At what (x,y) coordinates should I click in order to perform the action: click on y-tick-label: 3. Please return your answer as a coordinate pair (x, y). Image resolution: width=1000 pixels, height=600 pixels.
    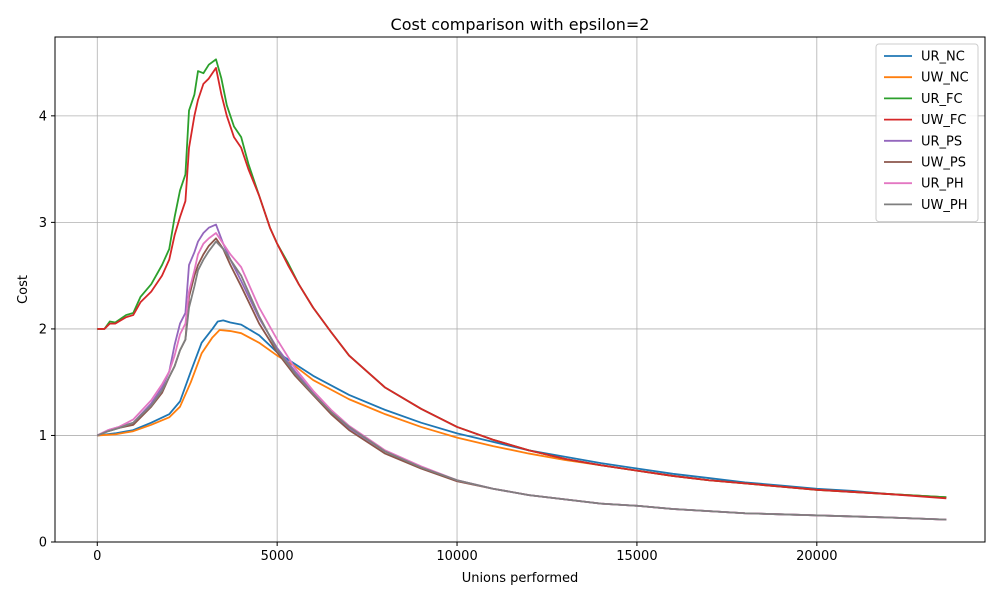
    Looking at the image, I should click on (43, 223).